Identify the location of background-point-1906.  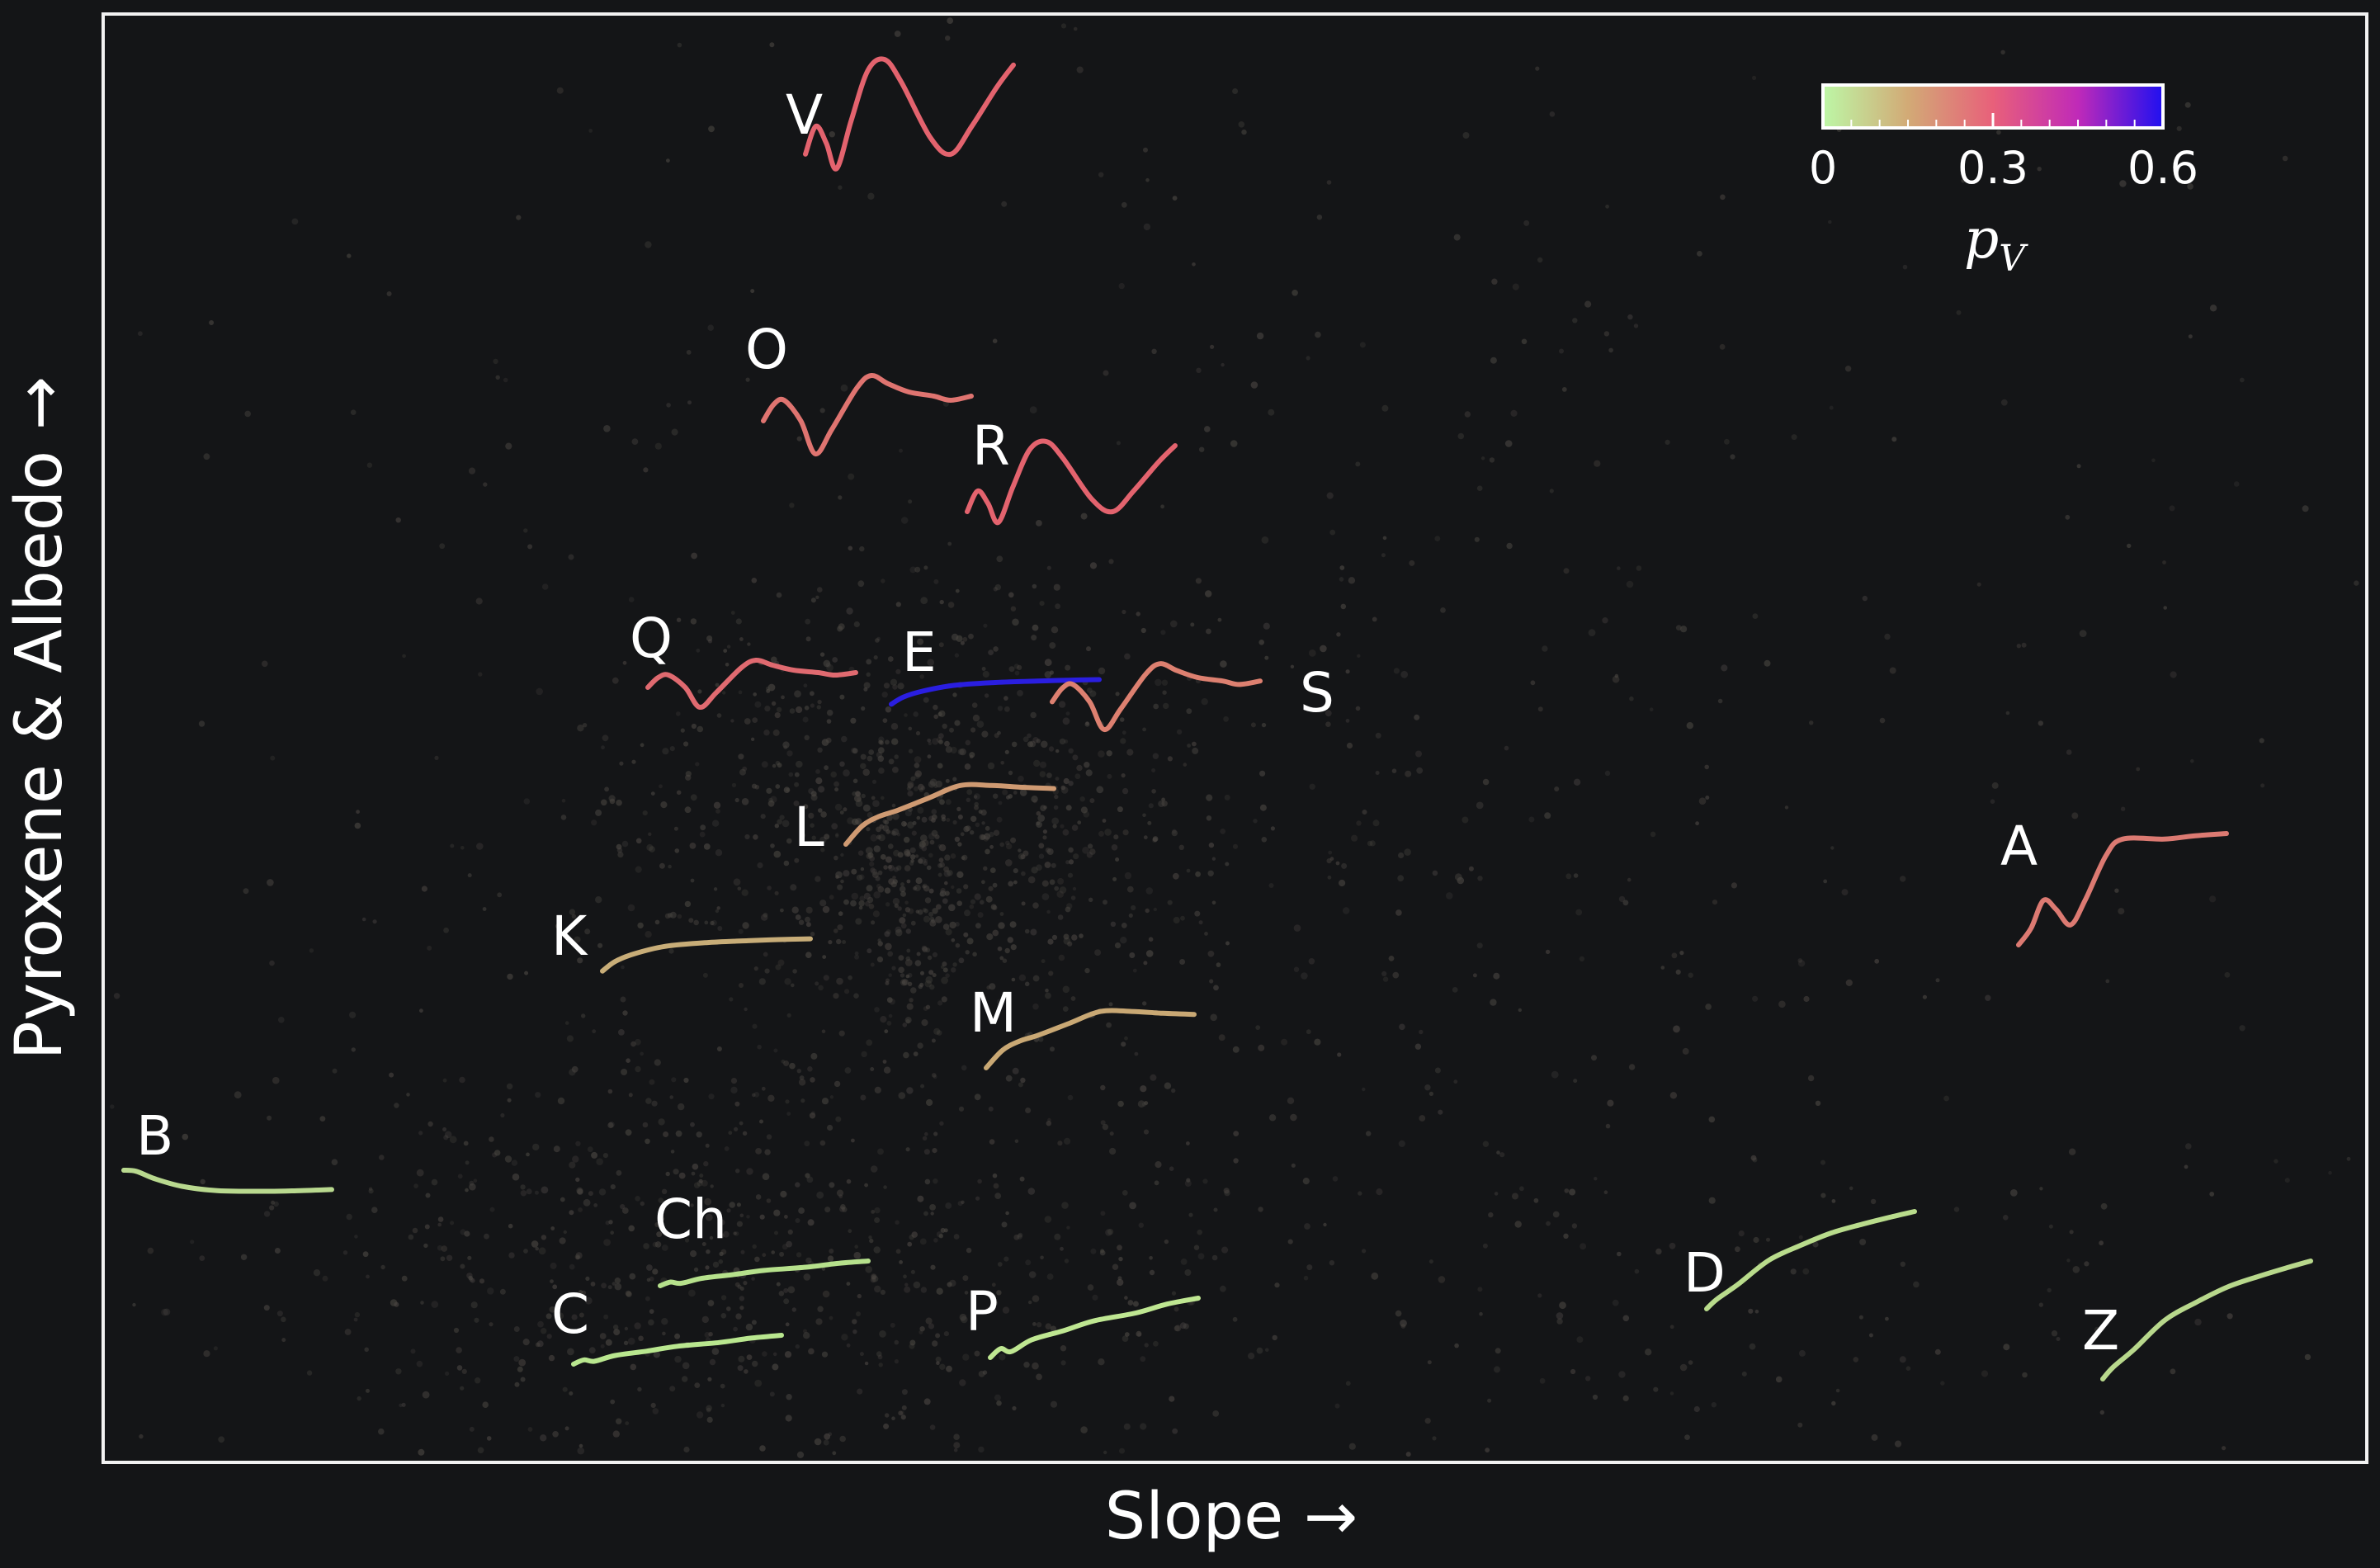
(525, 1251).